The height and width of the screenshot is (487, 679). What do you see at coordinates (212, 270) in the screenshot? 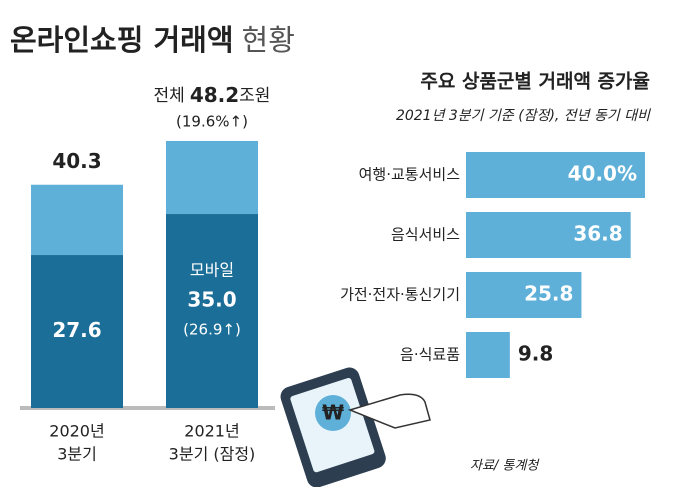
I see `series-name: 모바일` at bounding box center [212, 270].